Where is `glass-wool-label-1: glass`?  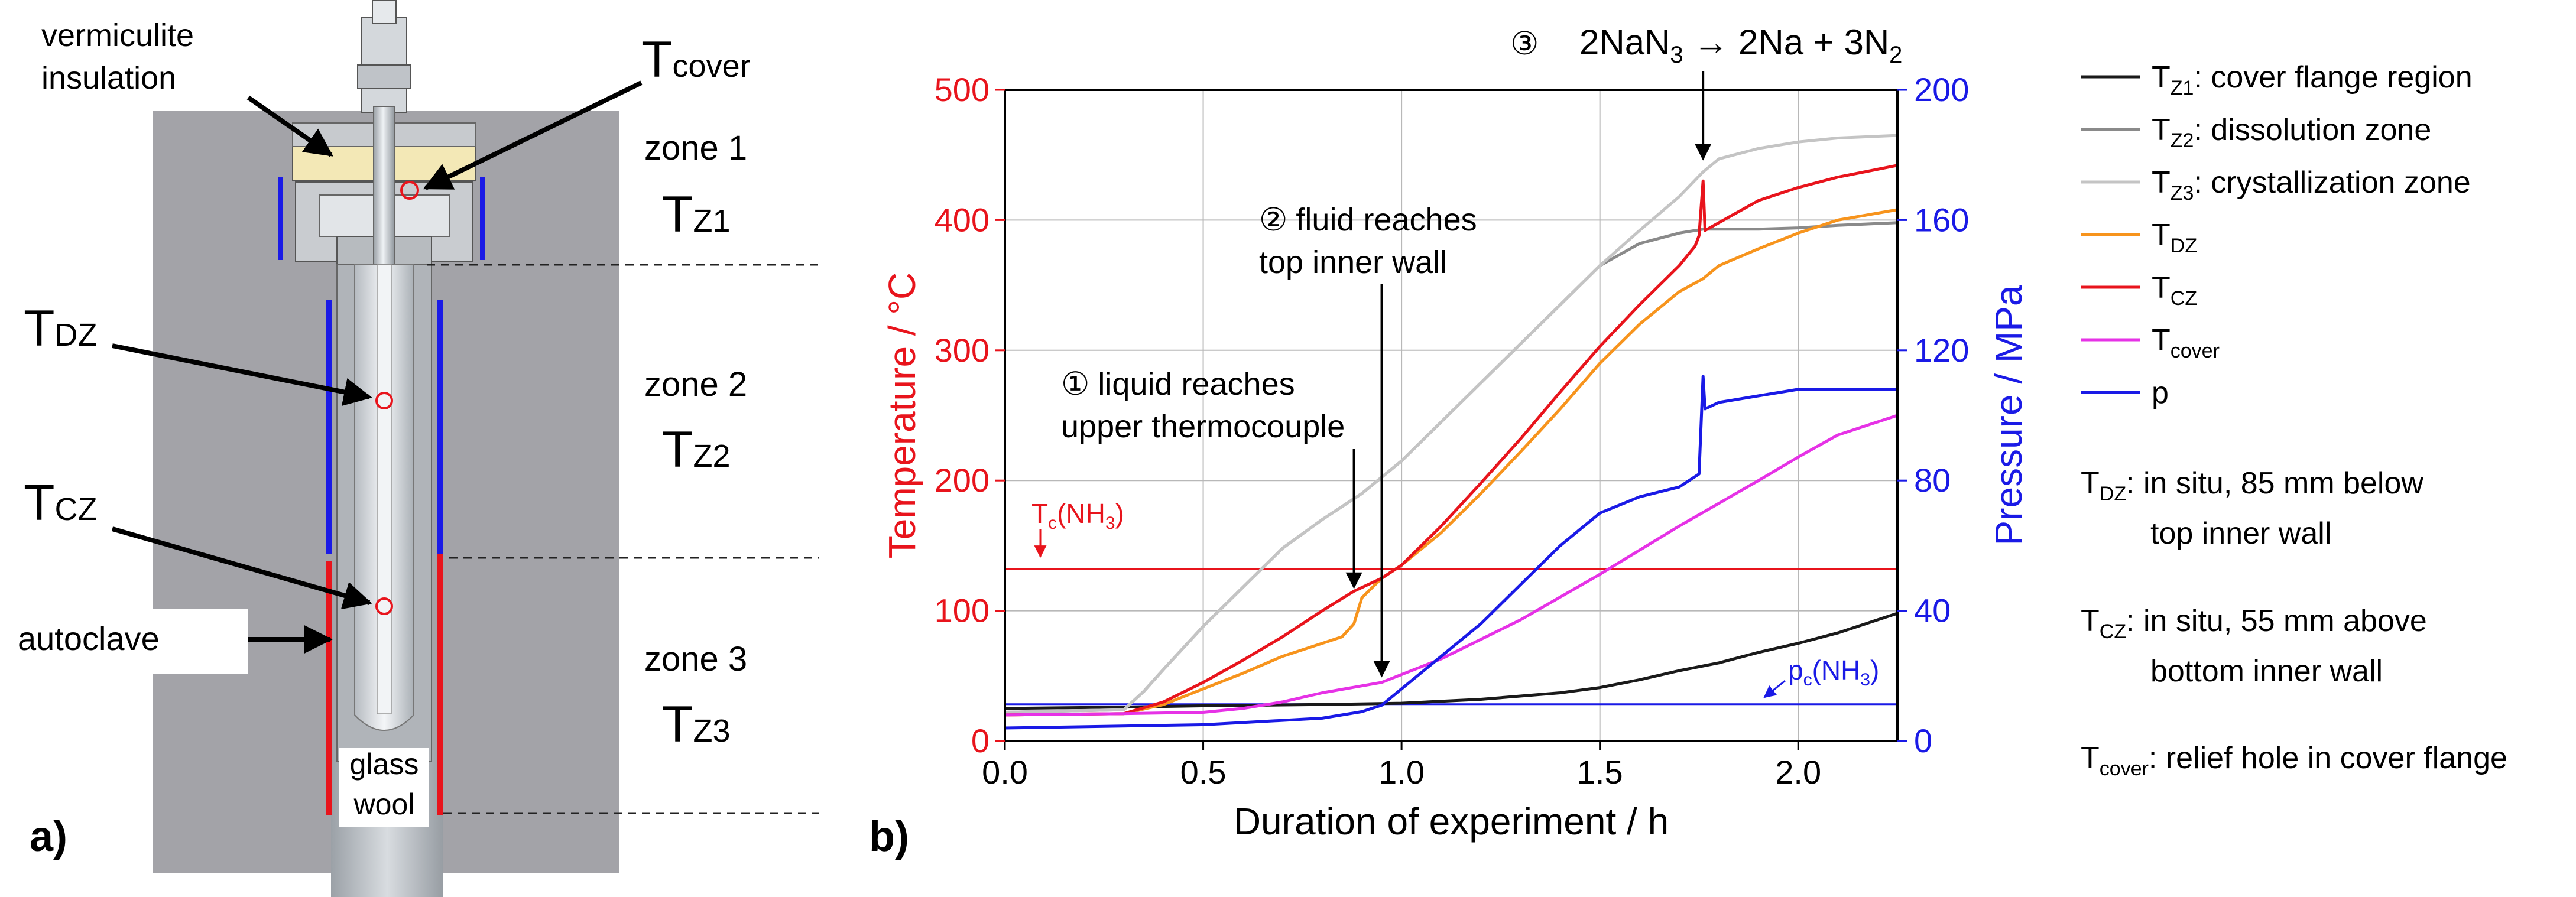
glass-wool-label-1: glass is located at coordinates (384, 764).